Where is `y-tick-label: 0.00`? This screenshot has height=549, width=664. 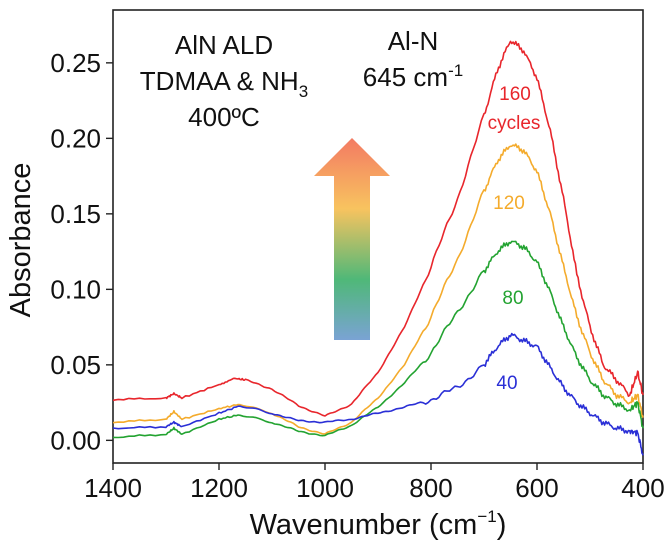 y-tick-label: 0.00 is located at coordinates (75, 440).